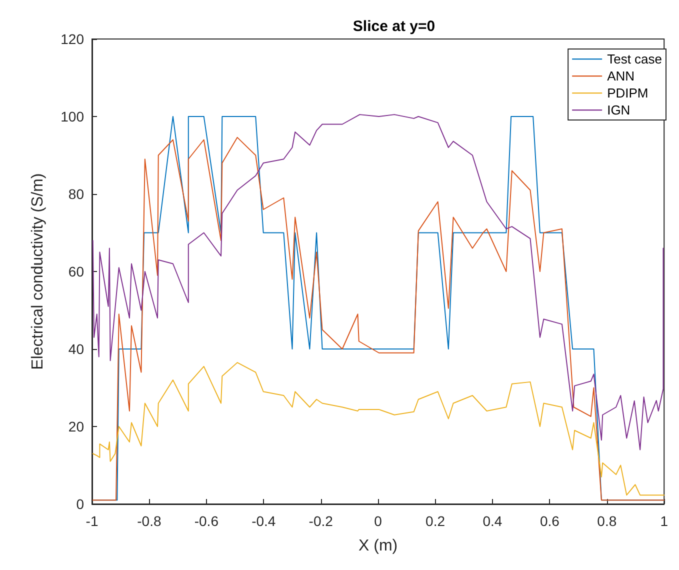 Image resolution: width=679 pixels, height=570 pixels. Describe the element at coordinates (394, 26) in the screenshot. I see `chart-title: Slice at y=0` at that location.